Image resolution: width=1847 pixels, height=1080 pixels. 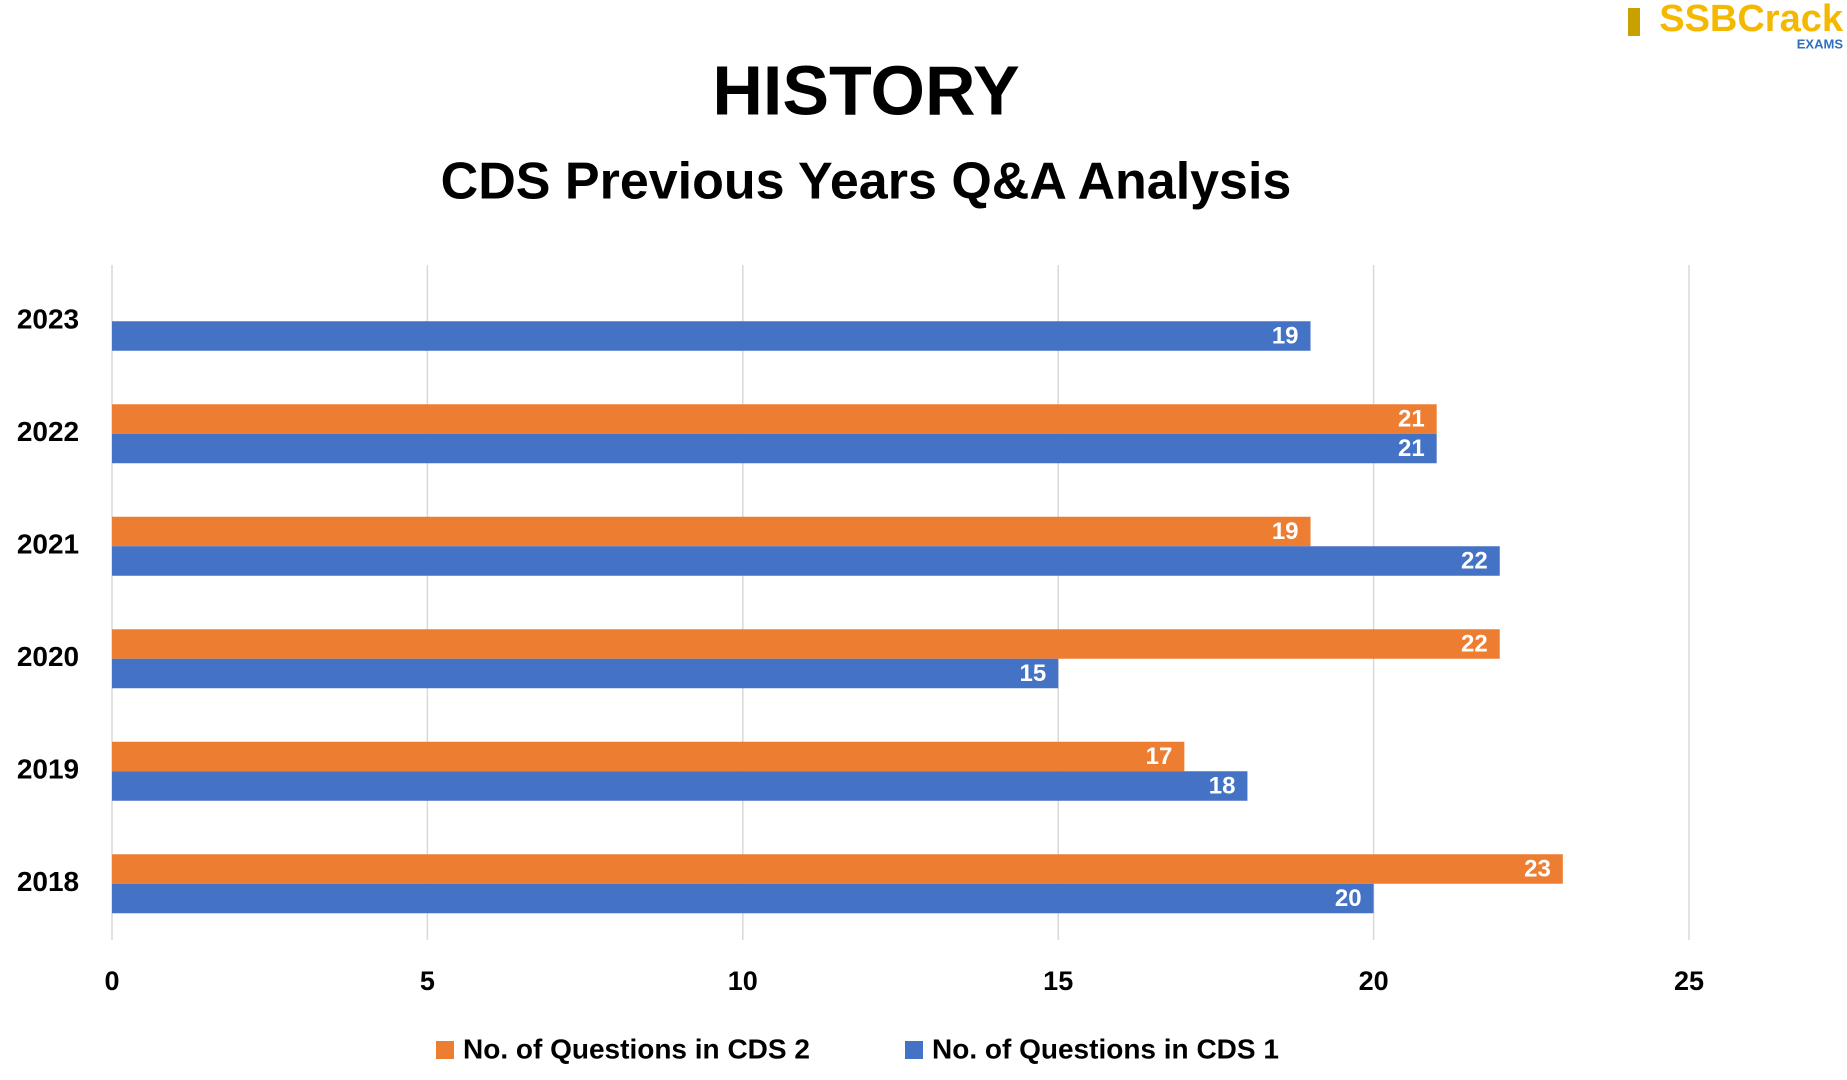 What do you see at coordinates (636, 1048) in the screenshot?
I see `legend-label: No. of Questions in CDS 2` at bounding box center [636, 1048].